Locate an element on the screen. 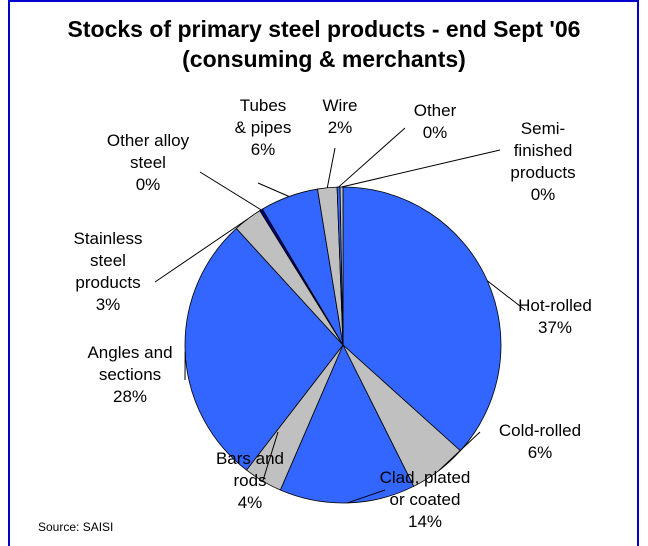  slice-label: Other alloy steel 0% is located at coordinates (148, 163).